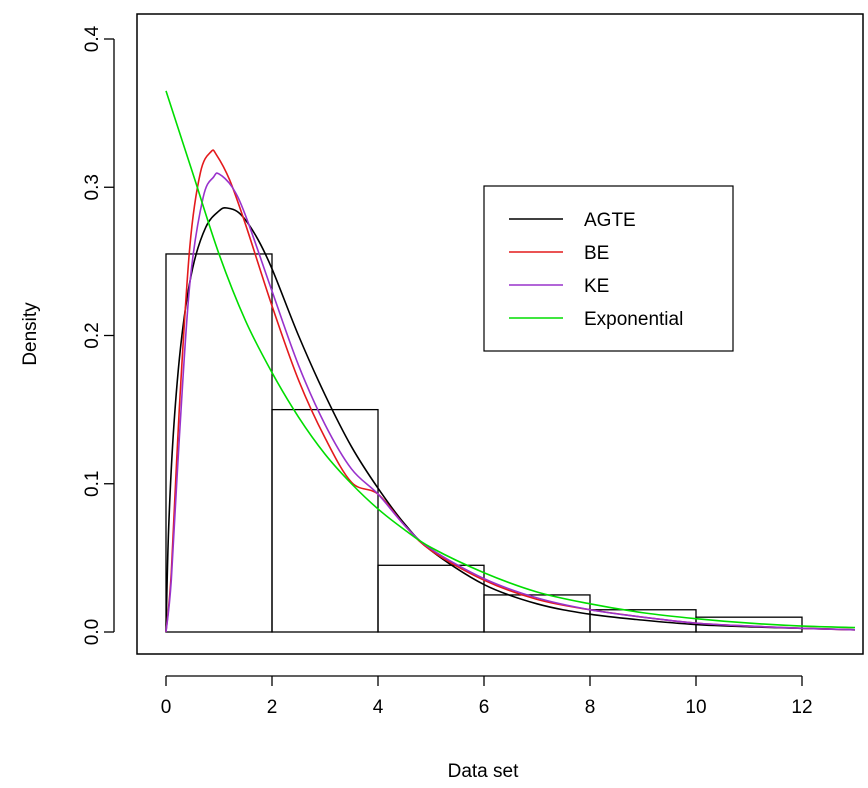 Image resolution: width=868 pixels, height=788 pixels. I want to click on legend-label-ke: KE, so click(596, 286).